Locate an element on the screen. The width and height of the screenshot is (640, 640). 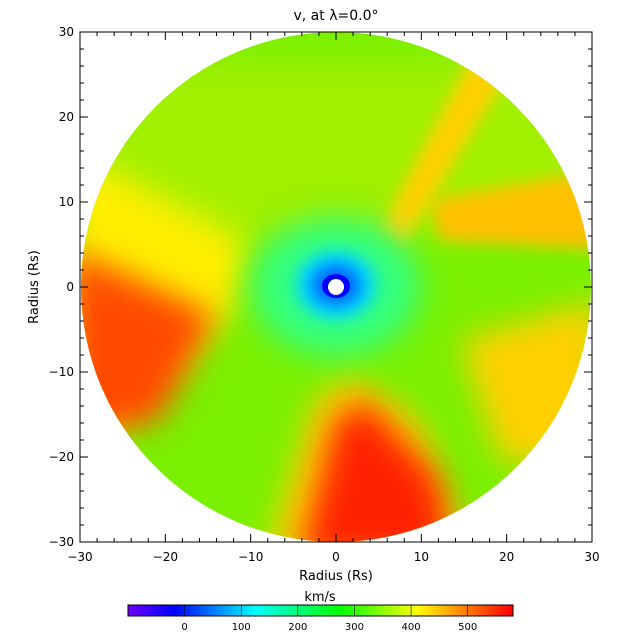
colorbar is located at coordinates (320, 610).